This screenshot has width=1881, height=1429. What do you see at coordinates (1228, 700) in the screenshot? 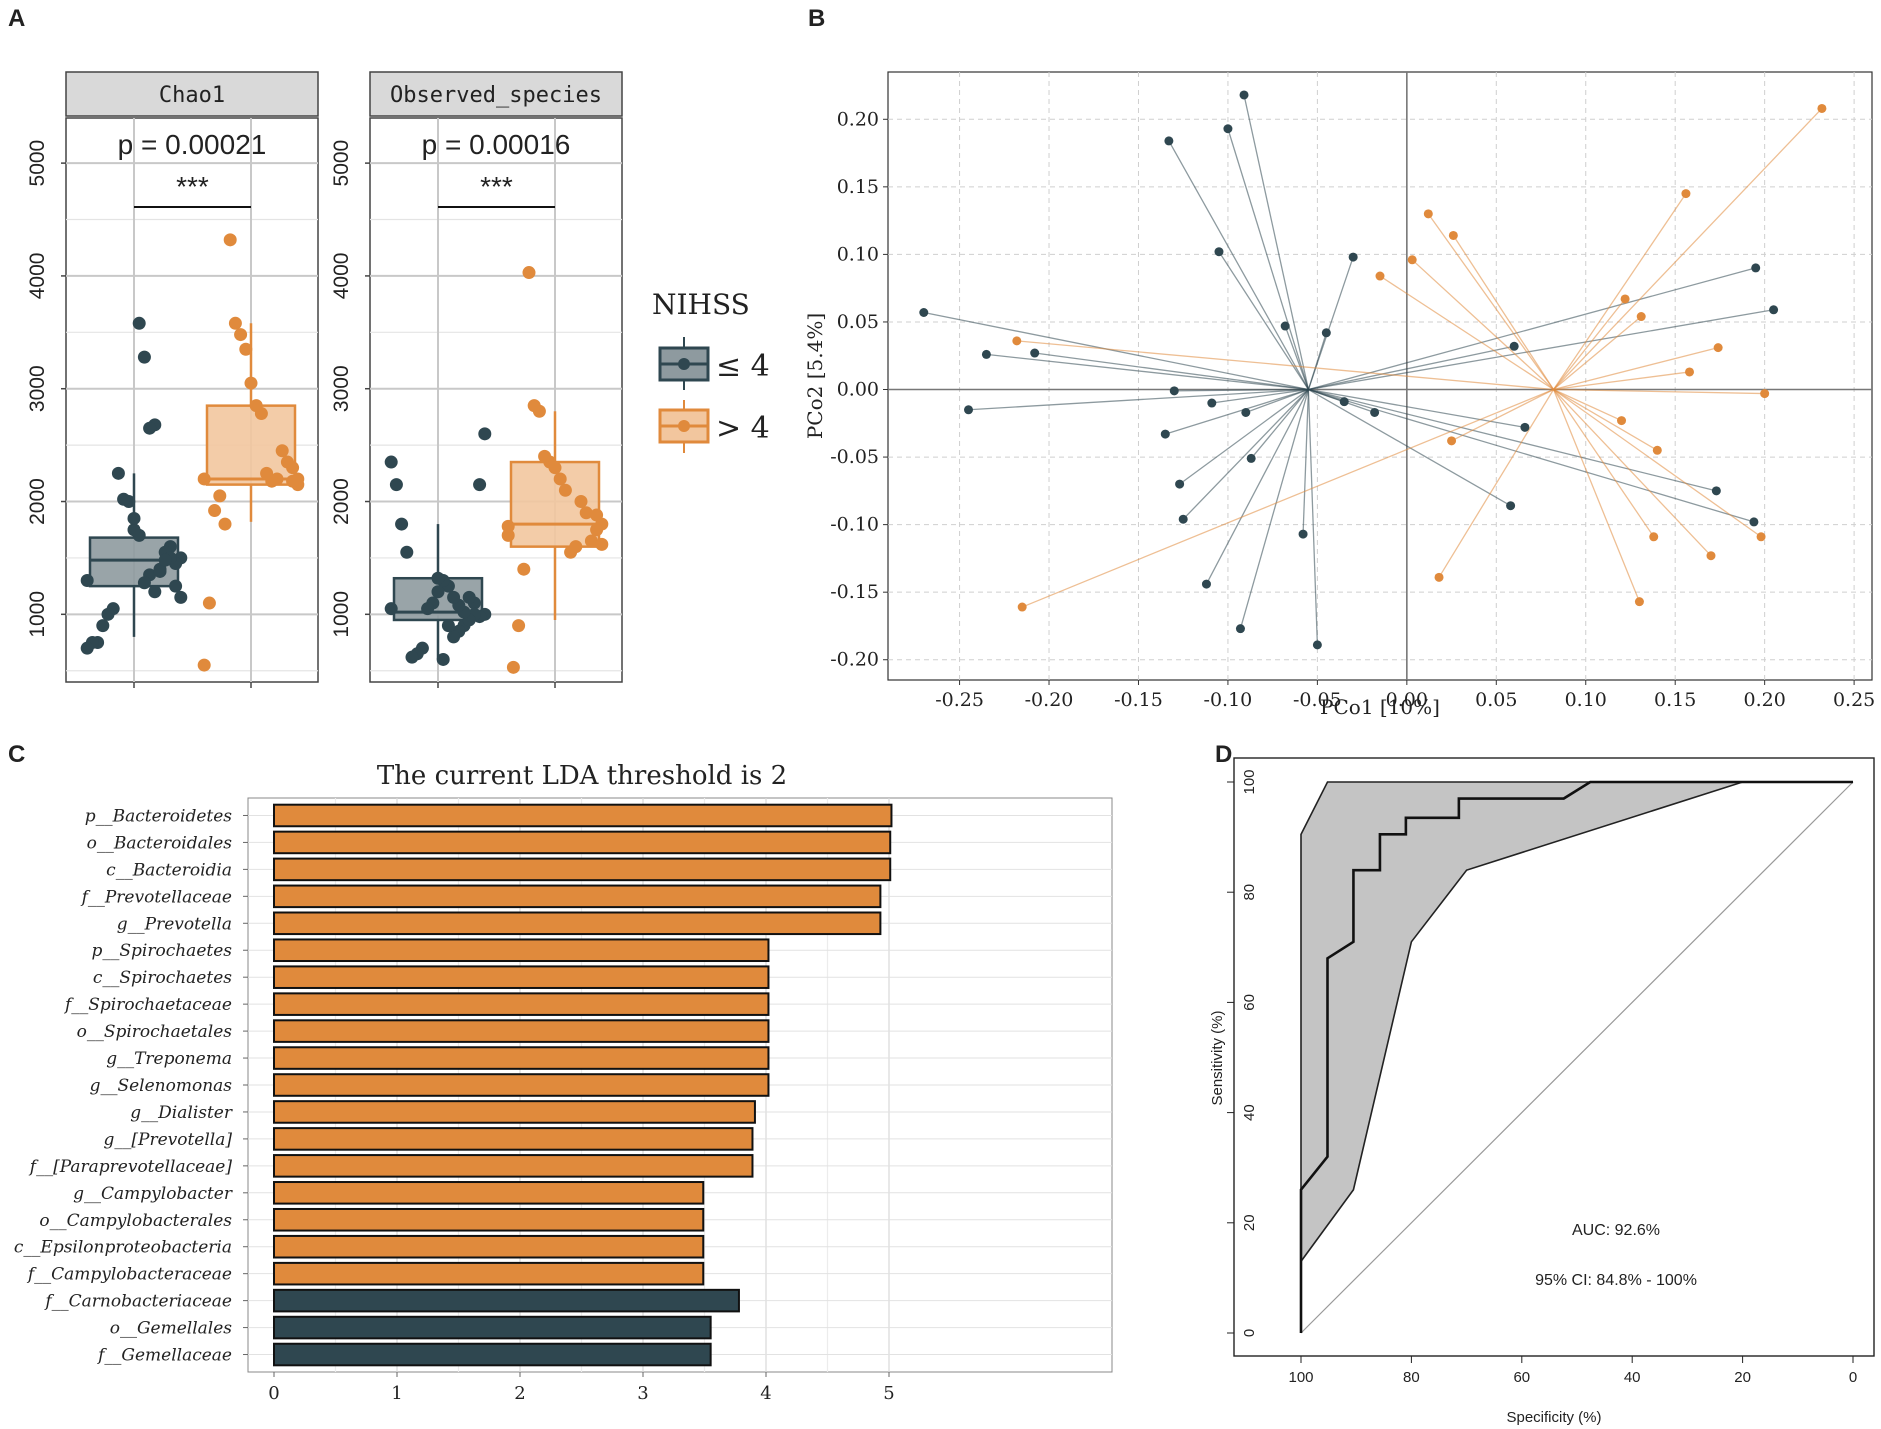
I see `x-tick-label: -0.10` at bounding box center [1228, 700].